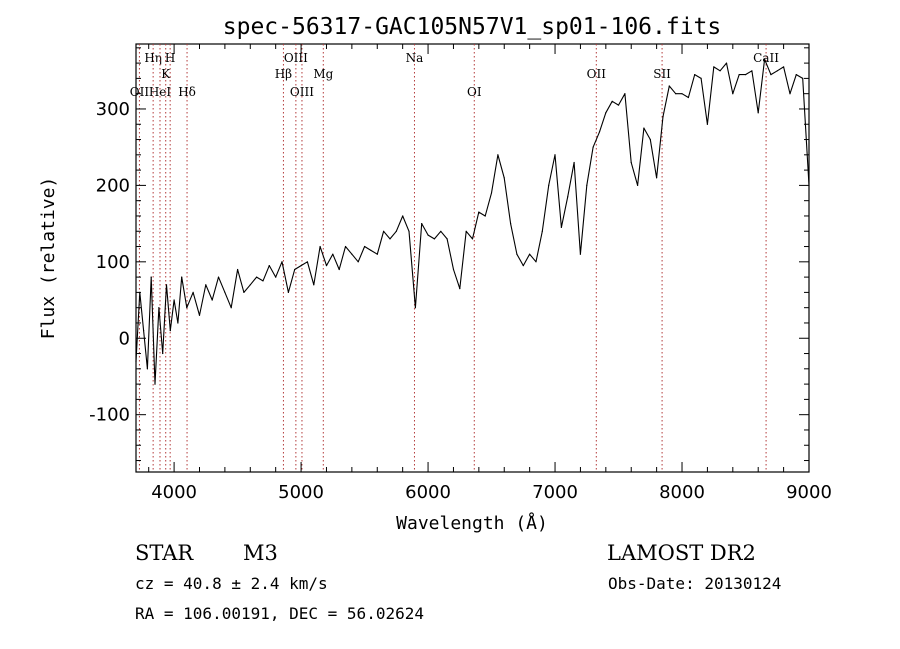 The image size is (900, 649). Describe the element at coordinates (472, 523) in the screenshot. I see `x-axis-label: Wavelength (Å)` at that location.